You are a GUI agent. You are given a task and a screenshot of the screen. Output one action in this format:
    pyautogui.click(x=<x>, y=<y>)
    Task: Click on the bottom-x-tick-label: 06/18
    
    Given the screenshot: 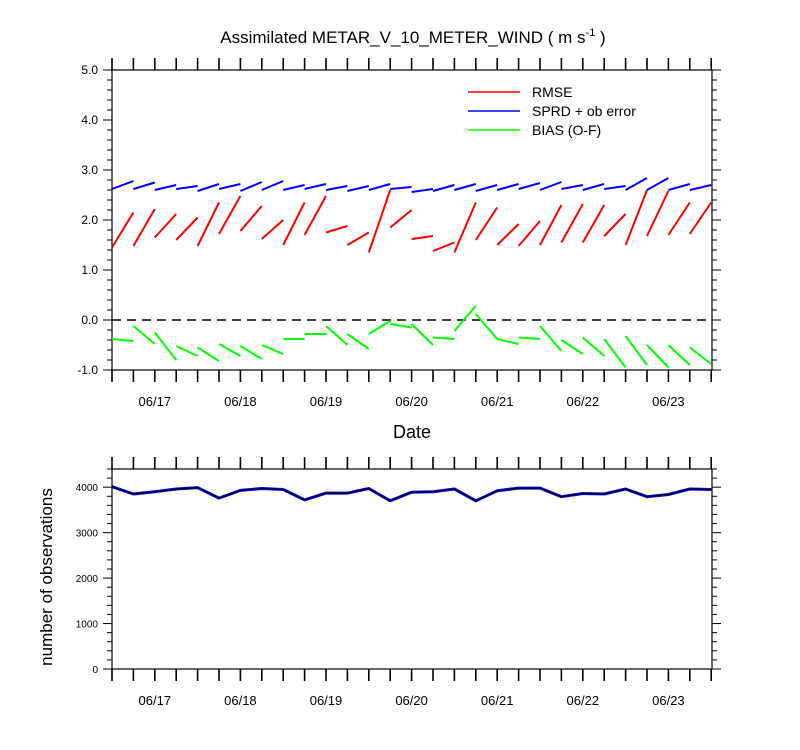 What is the action you would take?
    pyautogui.click(x=240, y=700)
    